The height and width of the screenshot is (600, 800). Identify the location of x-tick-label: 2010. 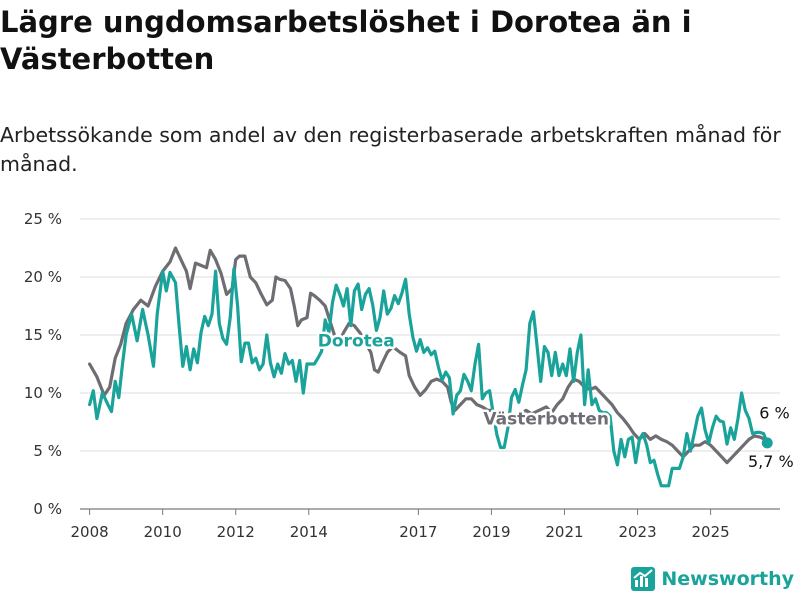
(163, 532).